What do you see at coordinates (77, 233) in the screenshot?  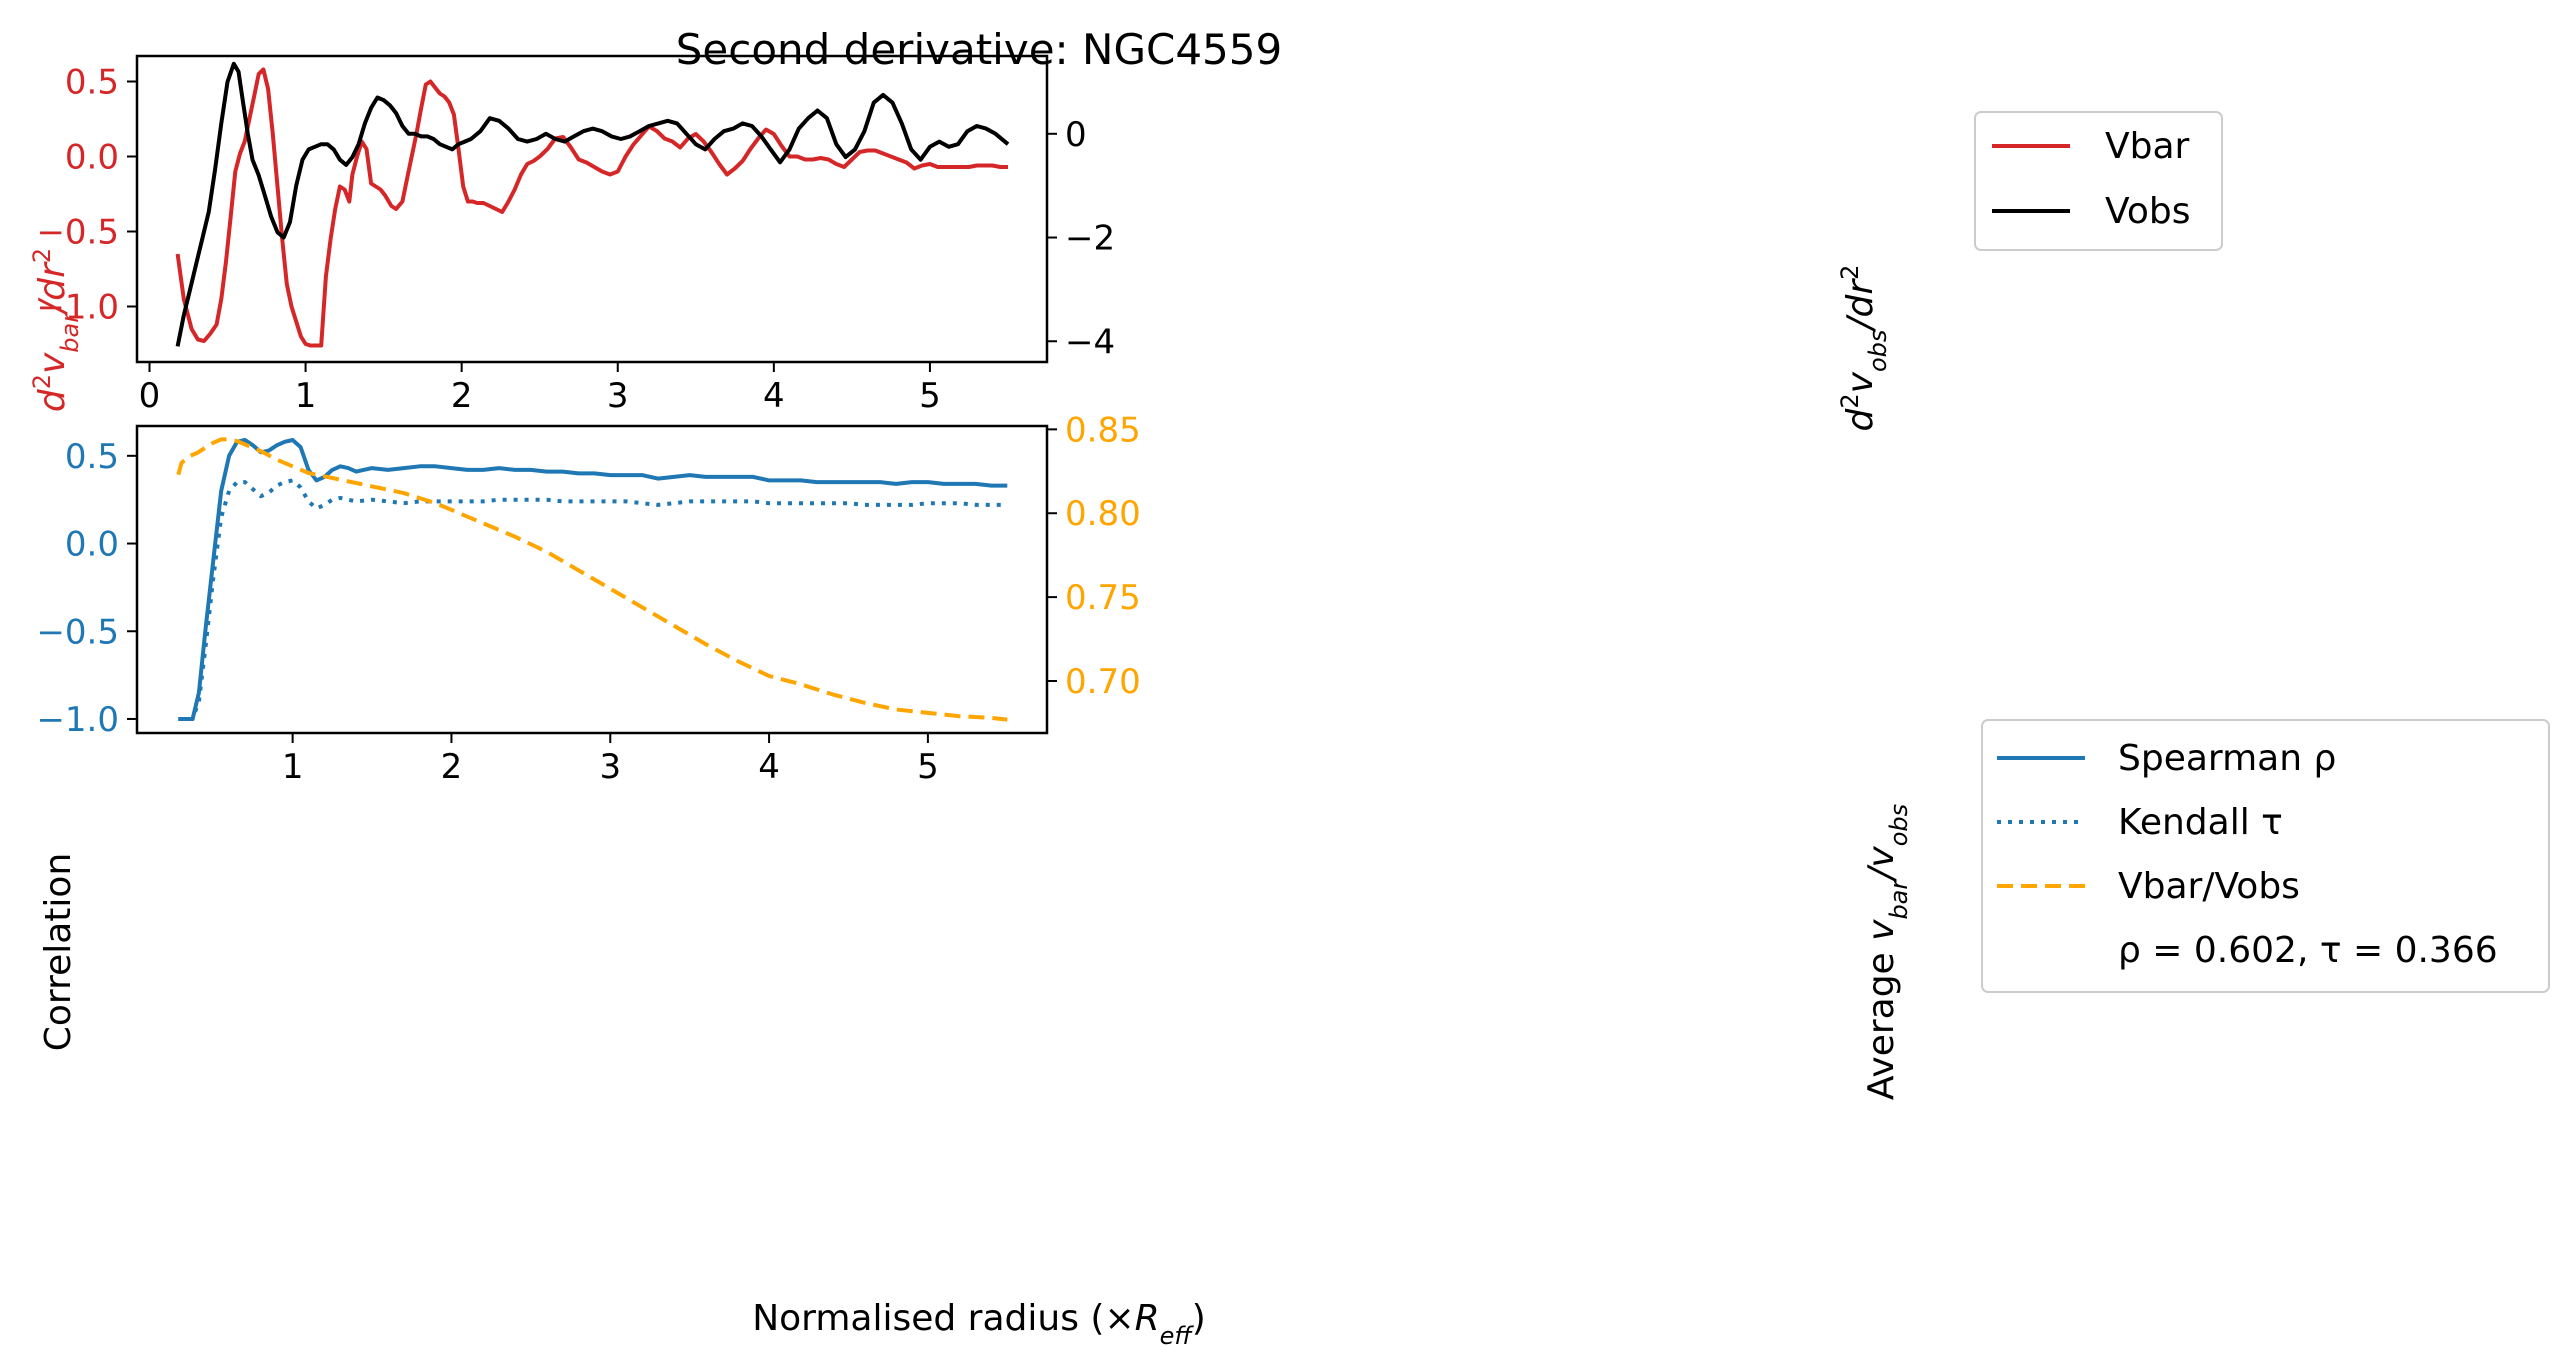 I see `top-left-y-tick-label: −0.5` at bounding box center [77, 233].